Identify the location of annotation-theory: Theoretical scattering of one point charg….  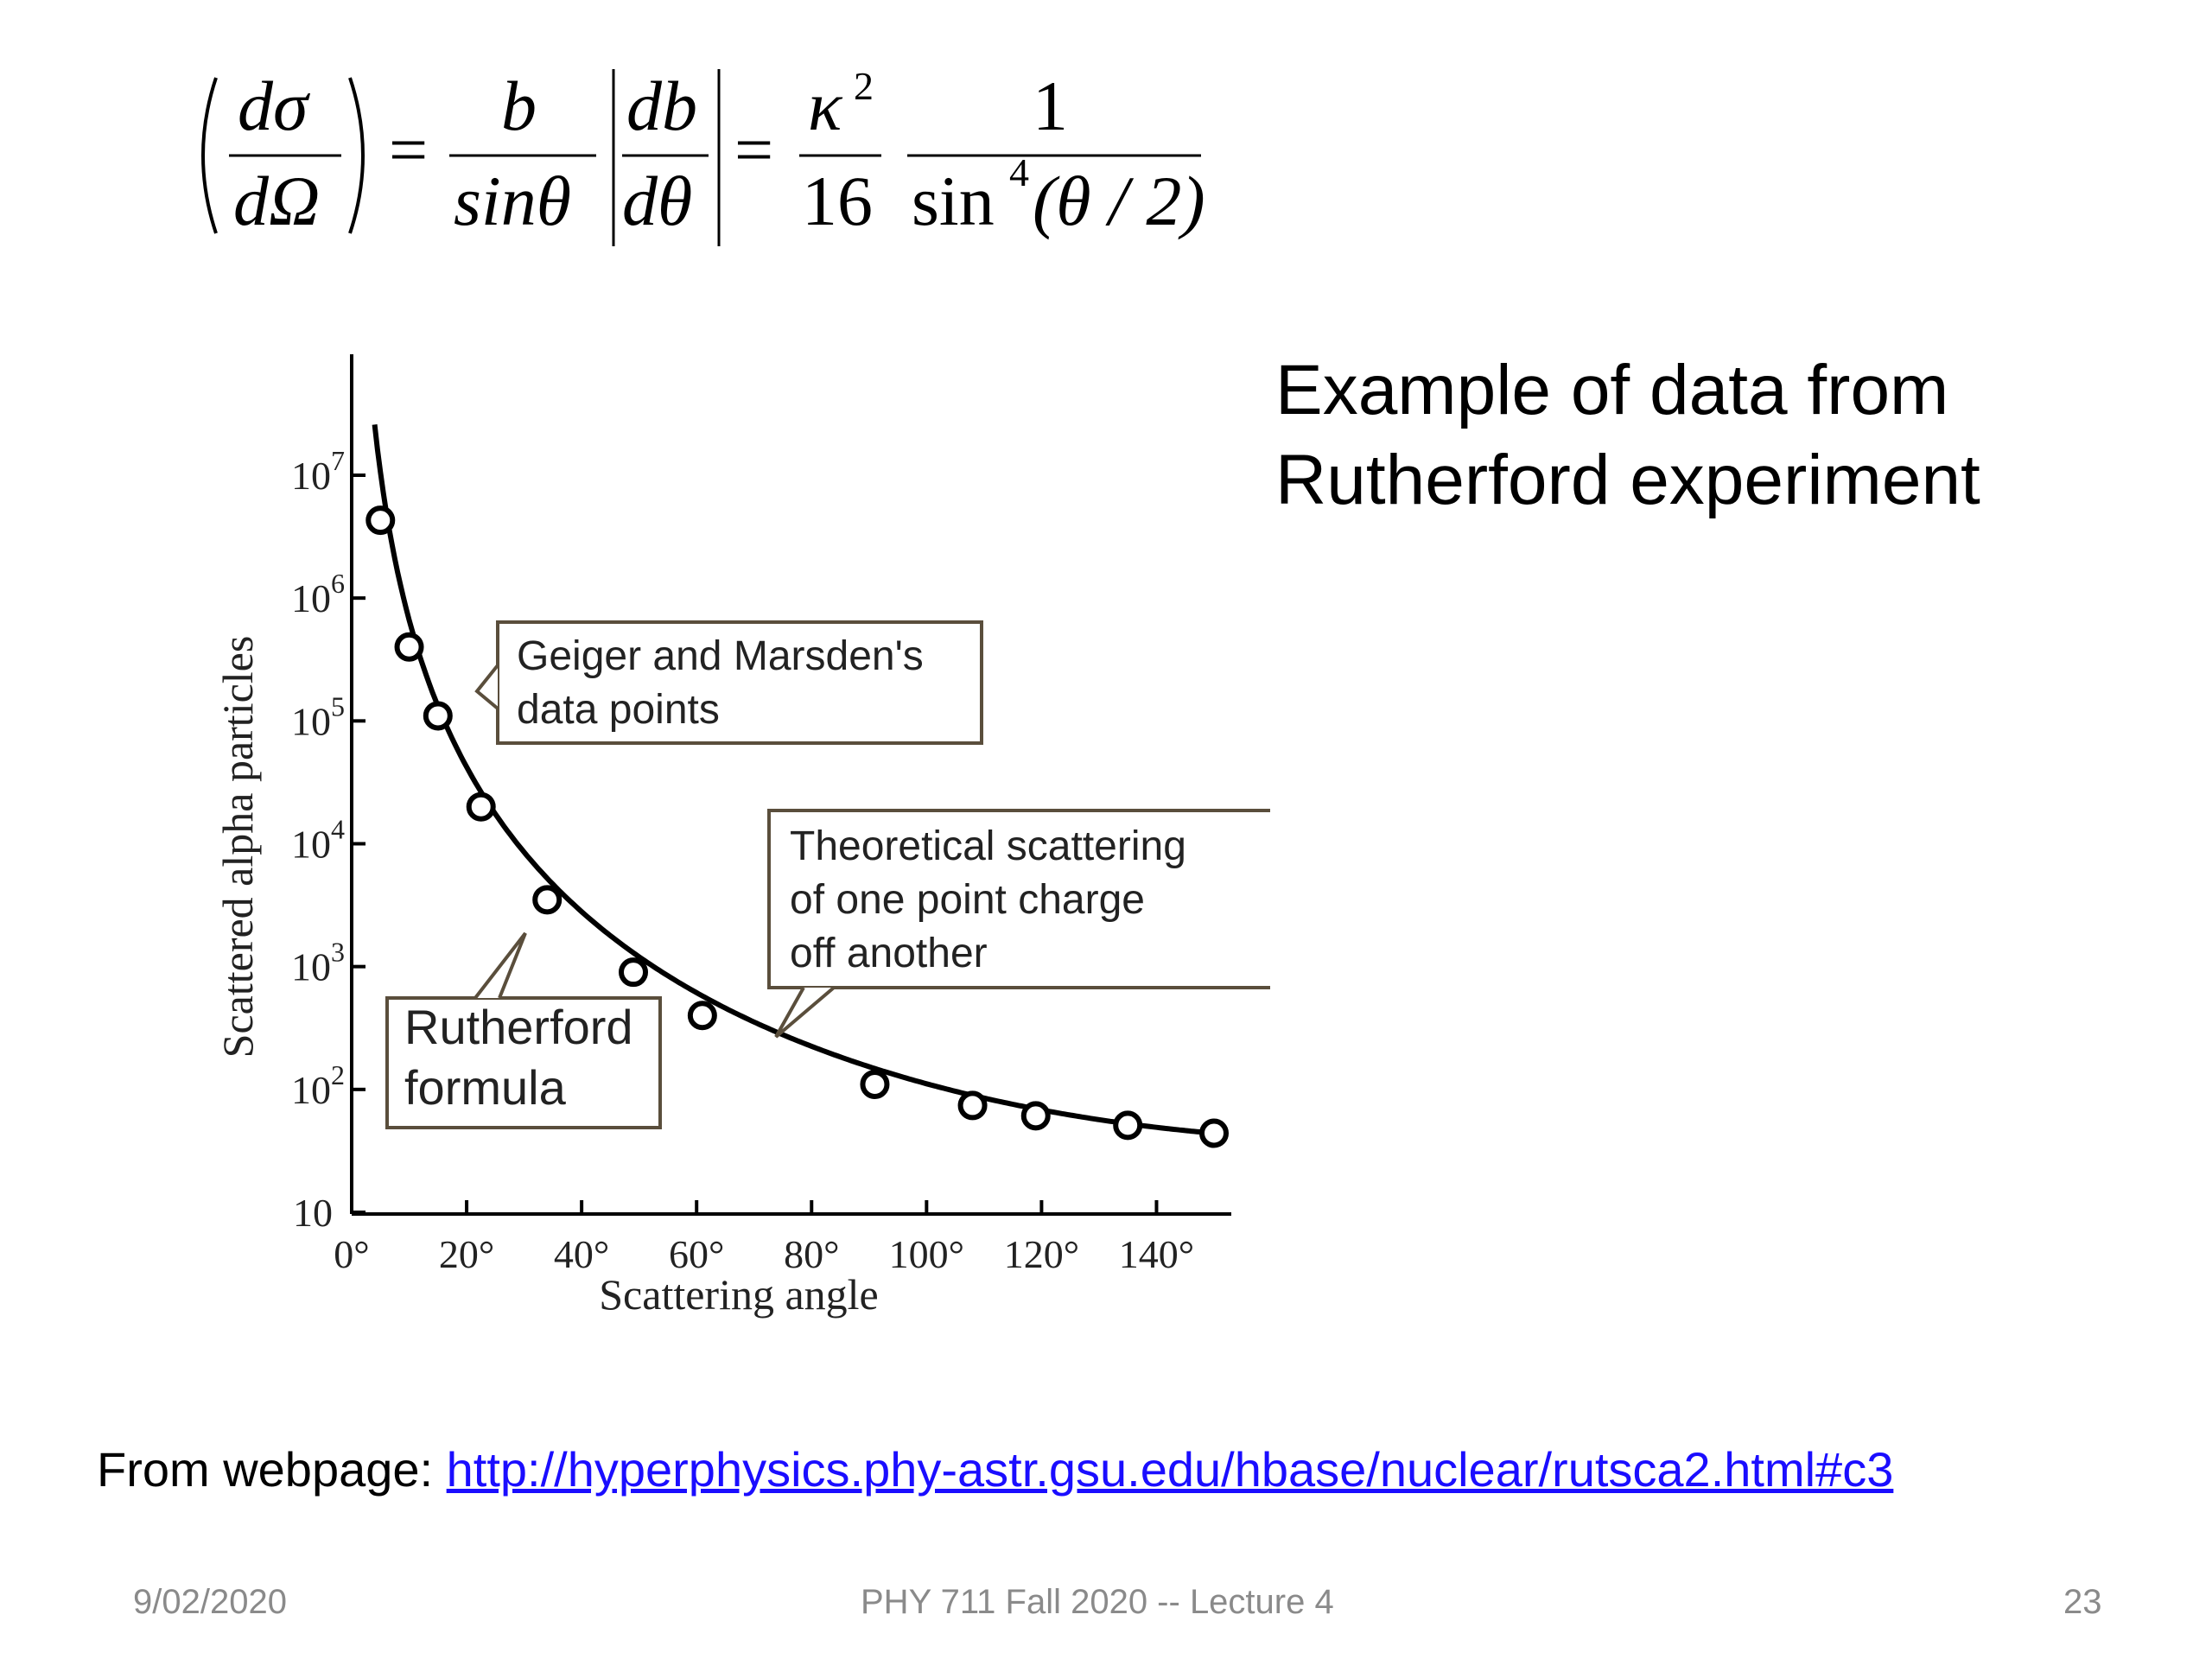
(1018, 924).